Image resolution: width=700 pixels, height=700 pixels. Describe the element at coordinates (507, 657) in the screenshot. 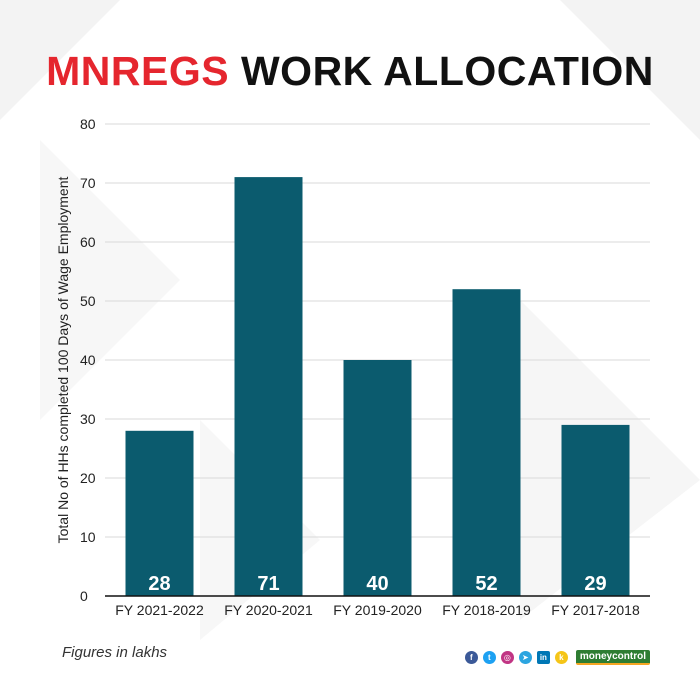

I see `instagram-icon: ◎` at that location.